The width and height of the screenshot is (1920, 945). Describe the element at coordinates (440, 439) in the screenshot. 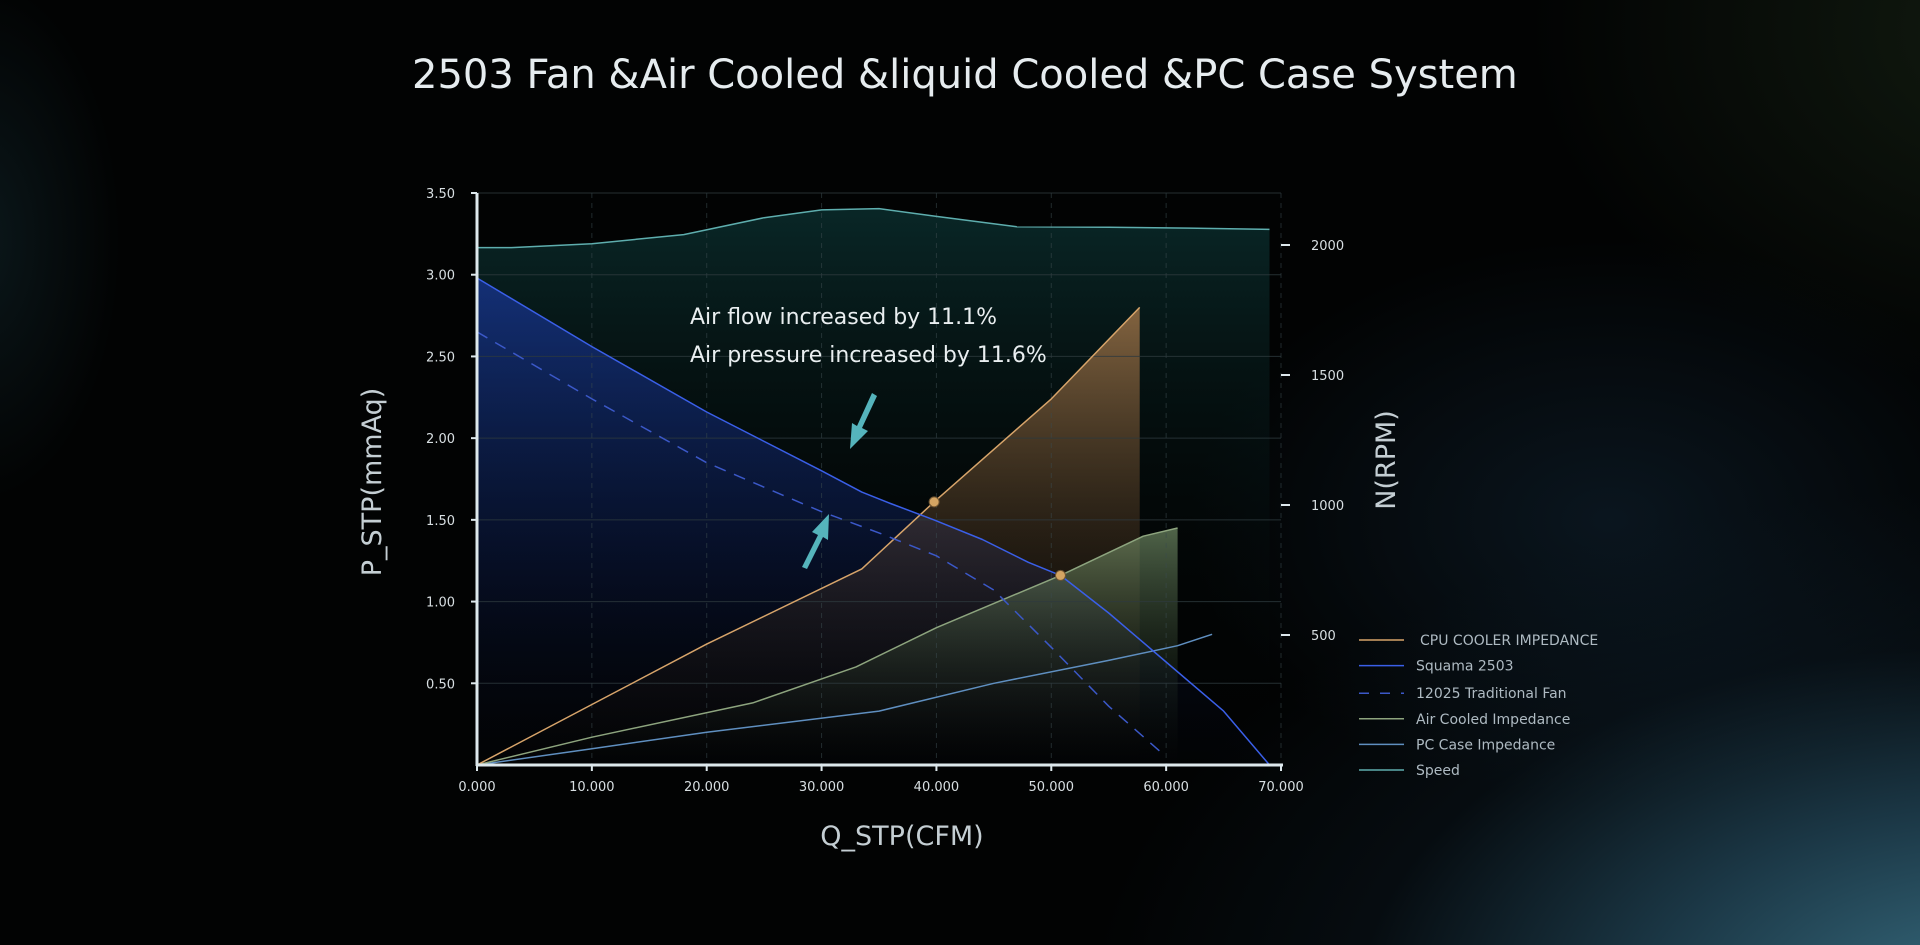

I see `y-tick-label: 2.00` at that location.